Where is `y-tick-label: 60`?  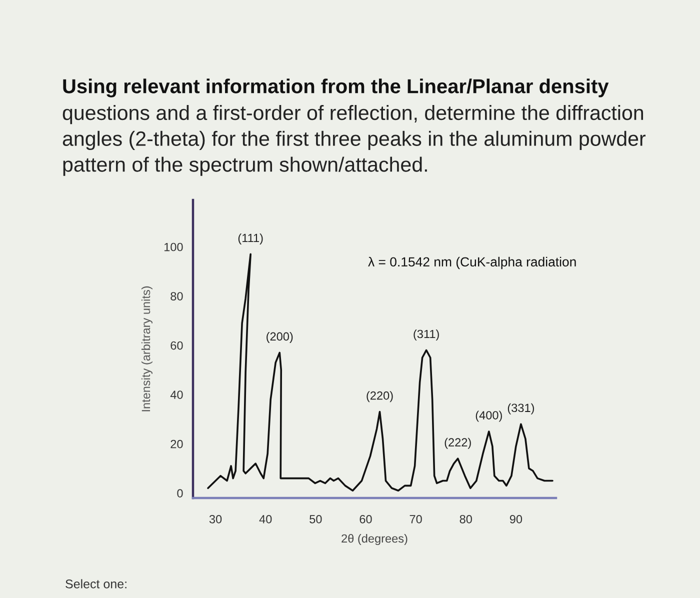
y-tick-label: 60 is located at coordinates (176, 345).